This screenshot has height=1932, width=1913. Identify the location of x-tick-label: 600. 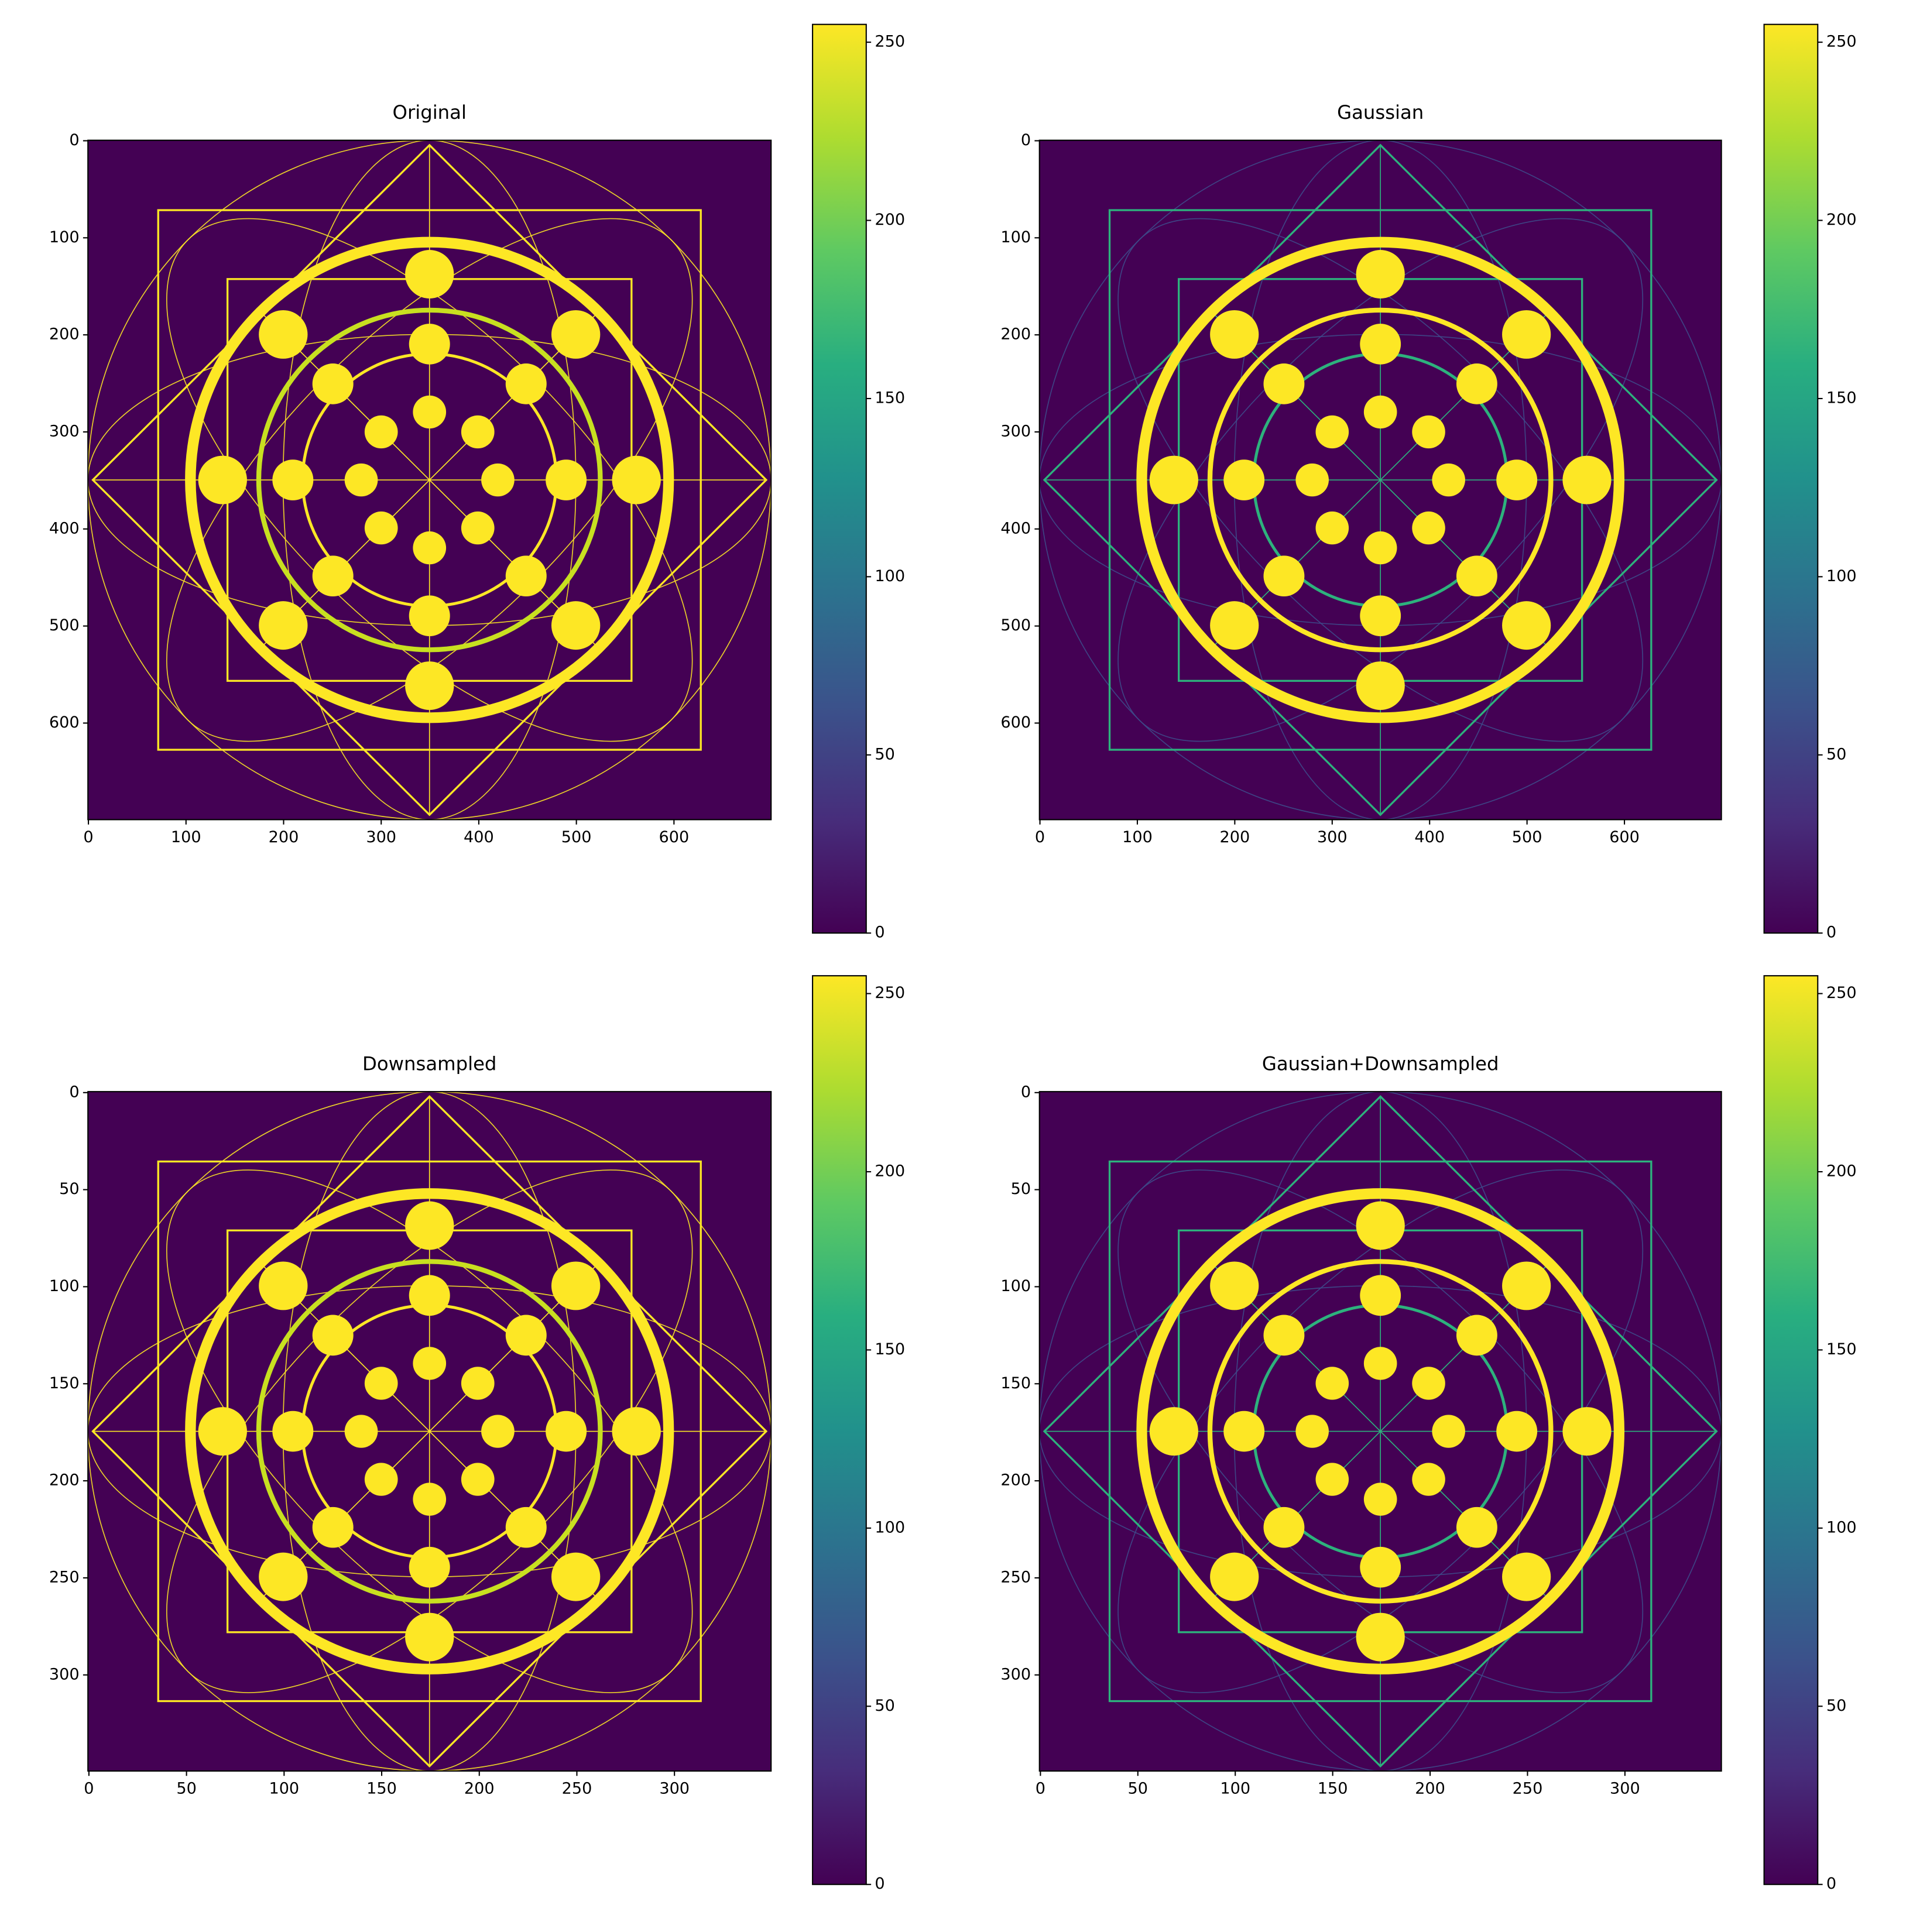
(674, 837).